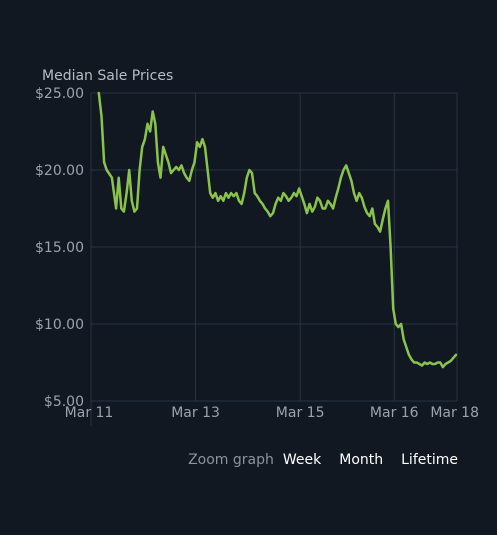  Describe the element at coordinates (64, 402) in the screenshot. I see `y-tick-label: $5.00` at that location.